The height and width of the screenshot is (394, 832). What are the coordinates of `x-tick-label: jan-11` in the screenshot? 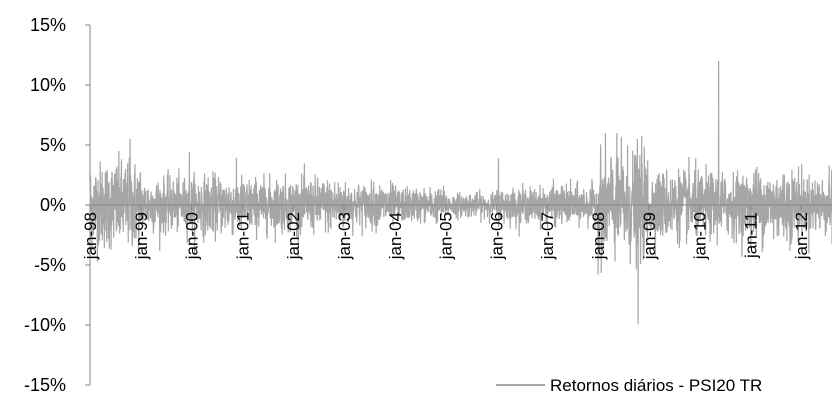 It's located at (750, 235).